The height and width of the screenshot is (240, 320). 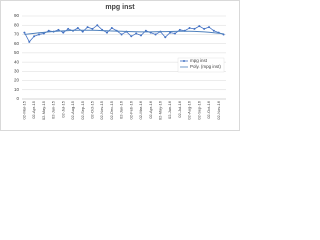 What do you see at coordinates (140, 109) in the screenshot?
I see `x-tick-label: 02-Mar-16` at bounding box center [140, 109].